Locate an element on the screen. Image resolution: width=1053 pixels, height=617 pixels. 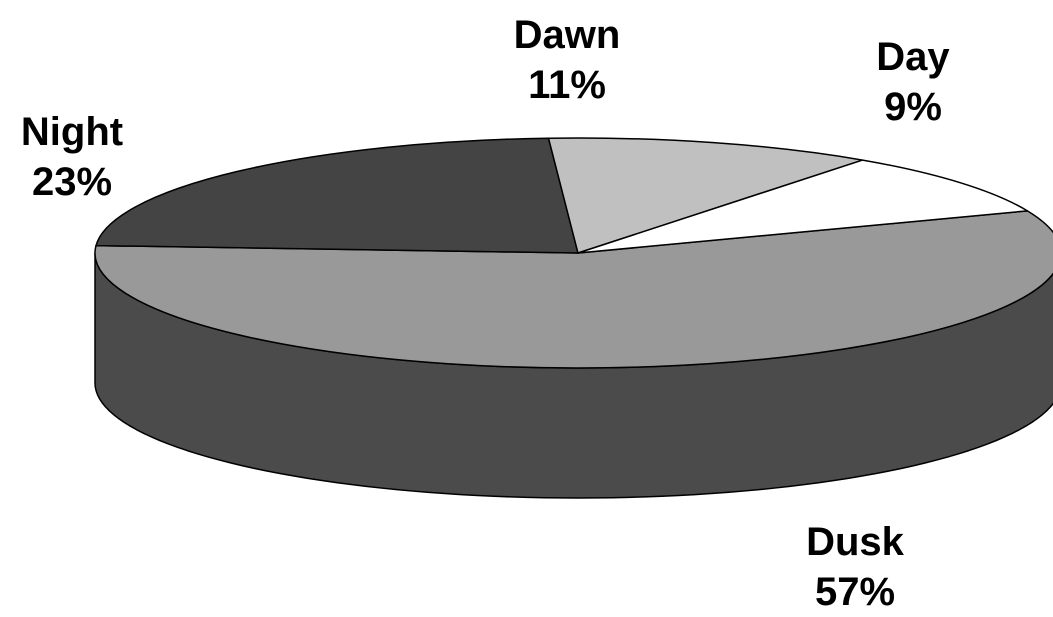
slice-label-day: Day is located at coordinates (913, 57).